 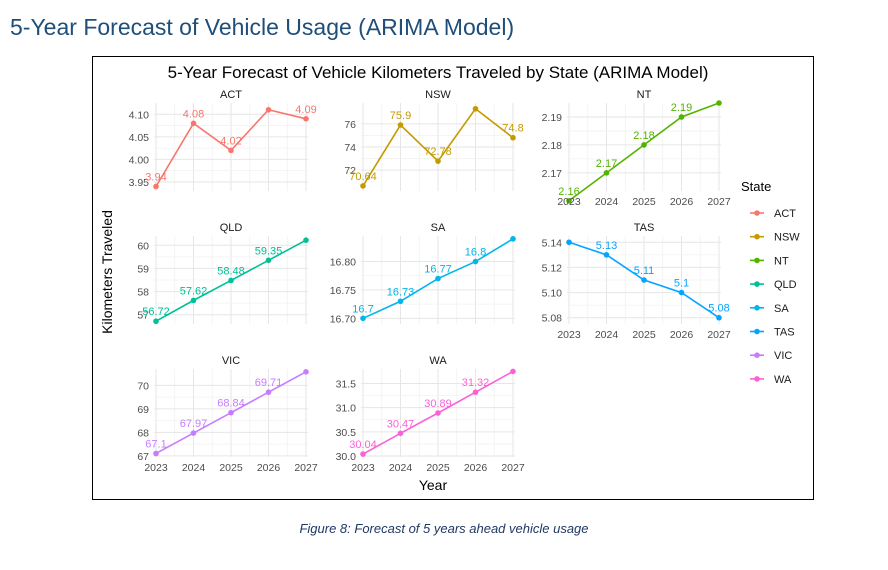 I want to click on legend-key-point-sa, so click(x=757, y=308).